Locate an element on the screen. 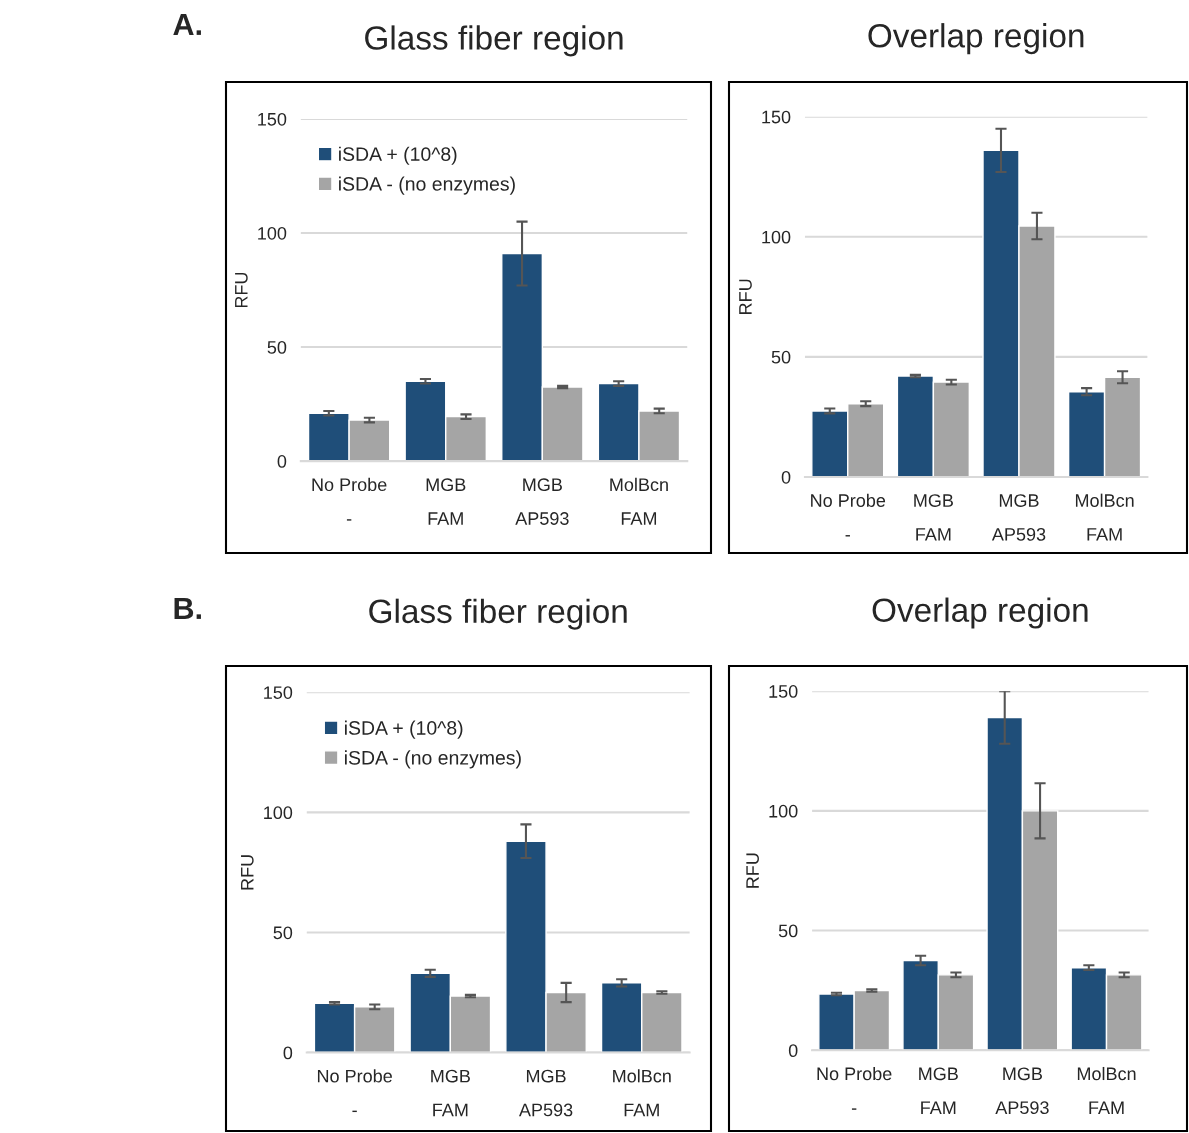  text: B. is located at coordinates (187, 608).